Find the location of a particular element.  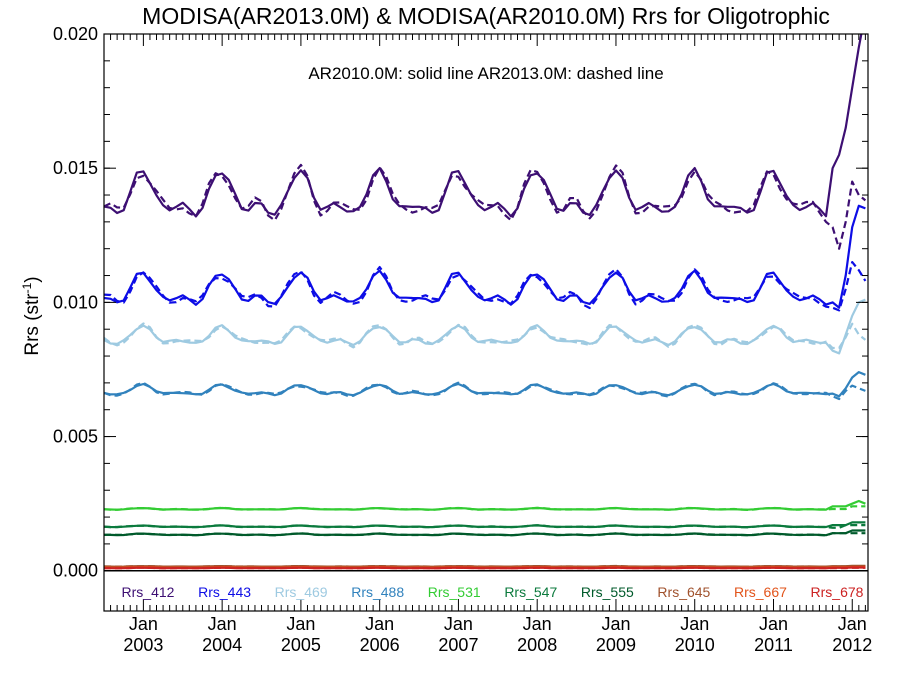

x-tick-year-label: 2008 is located at coordinates (537, 645).